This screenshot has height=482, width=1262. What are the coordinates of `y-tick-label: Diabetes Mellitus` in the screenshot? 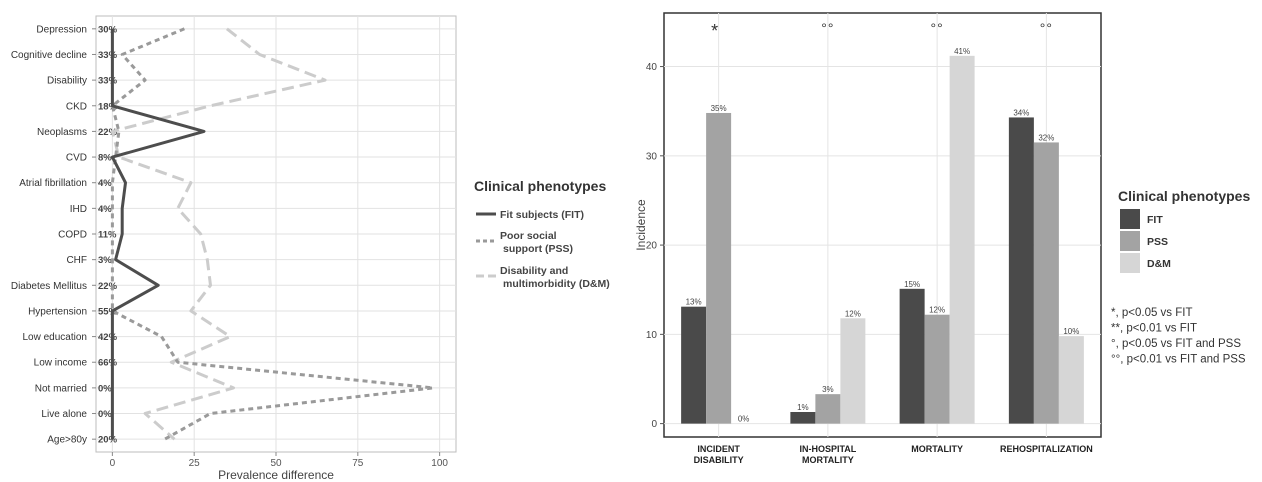 It's located at (49, 286).